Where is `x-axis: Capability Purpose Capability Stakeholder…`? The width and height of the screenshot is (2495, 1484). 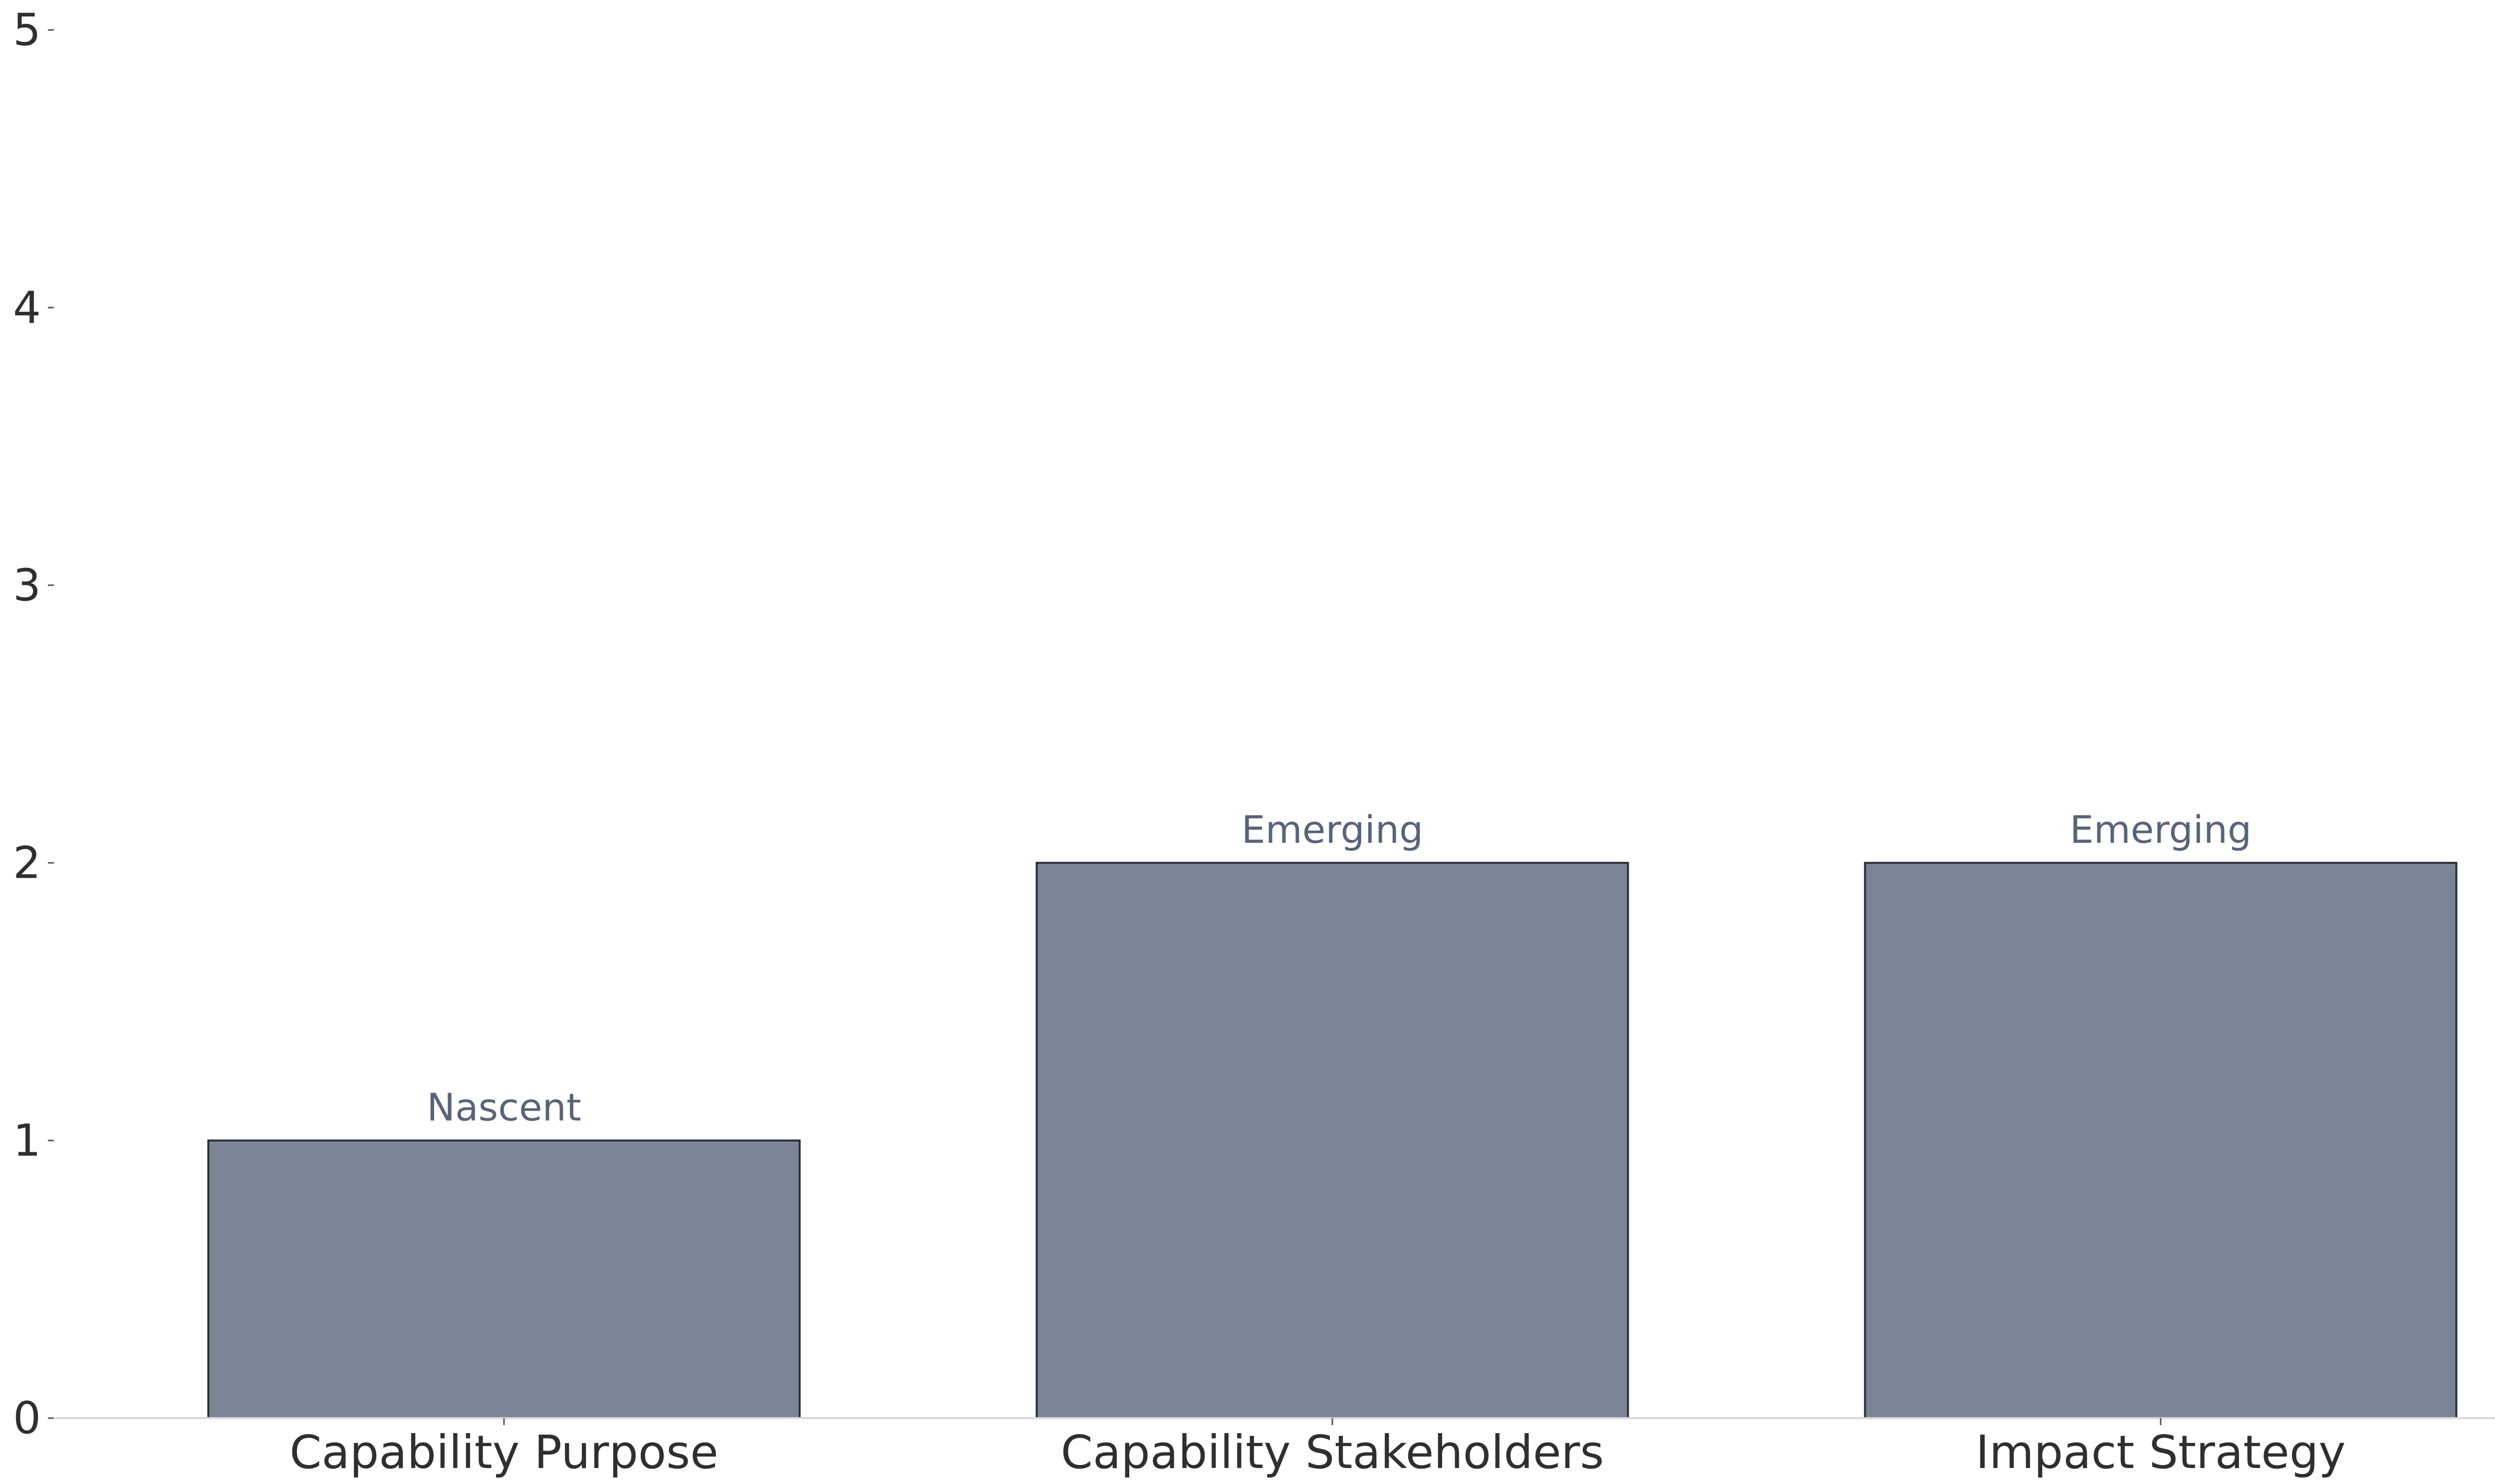 x-axis: Capability Purpose Capability Stakeholder… is located at coordinates (1317, 1448).